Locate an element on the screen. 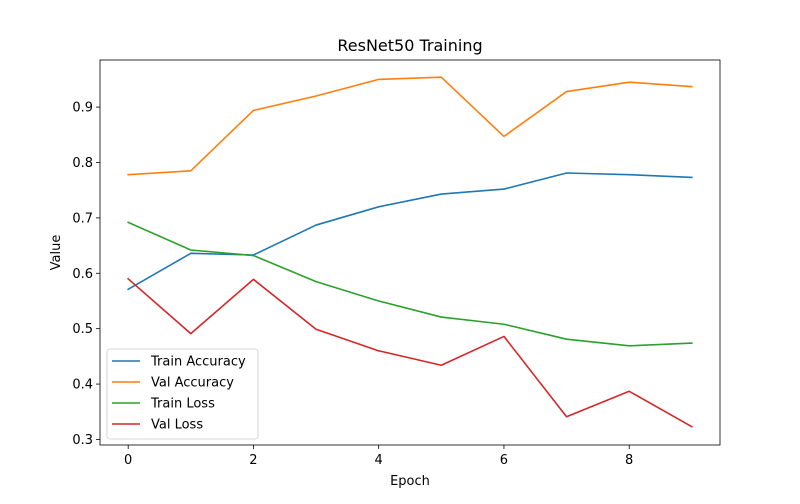  x-tick-label: 0 is located at coordinates (128, 460).